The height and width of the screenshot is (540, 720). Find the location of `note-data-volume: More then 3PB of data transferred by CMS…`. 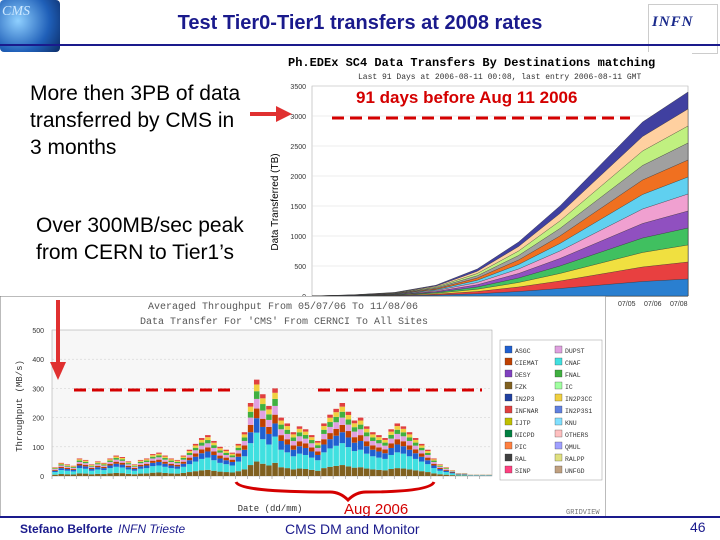

note-data-volume: More then 3PB of data transferred by CMS… is located at coordinates (135, 120).